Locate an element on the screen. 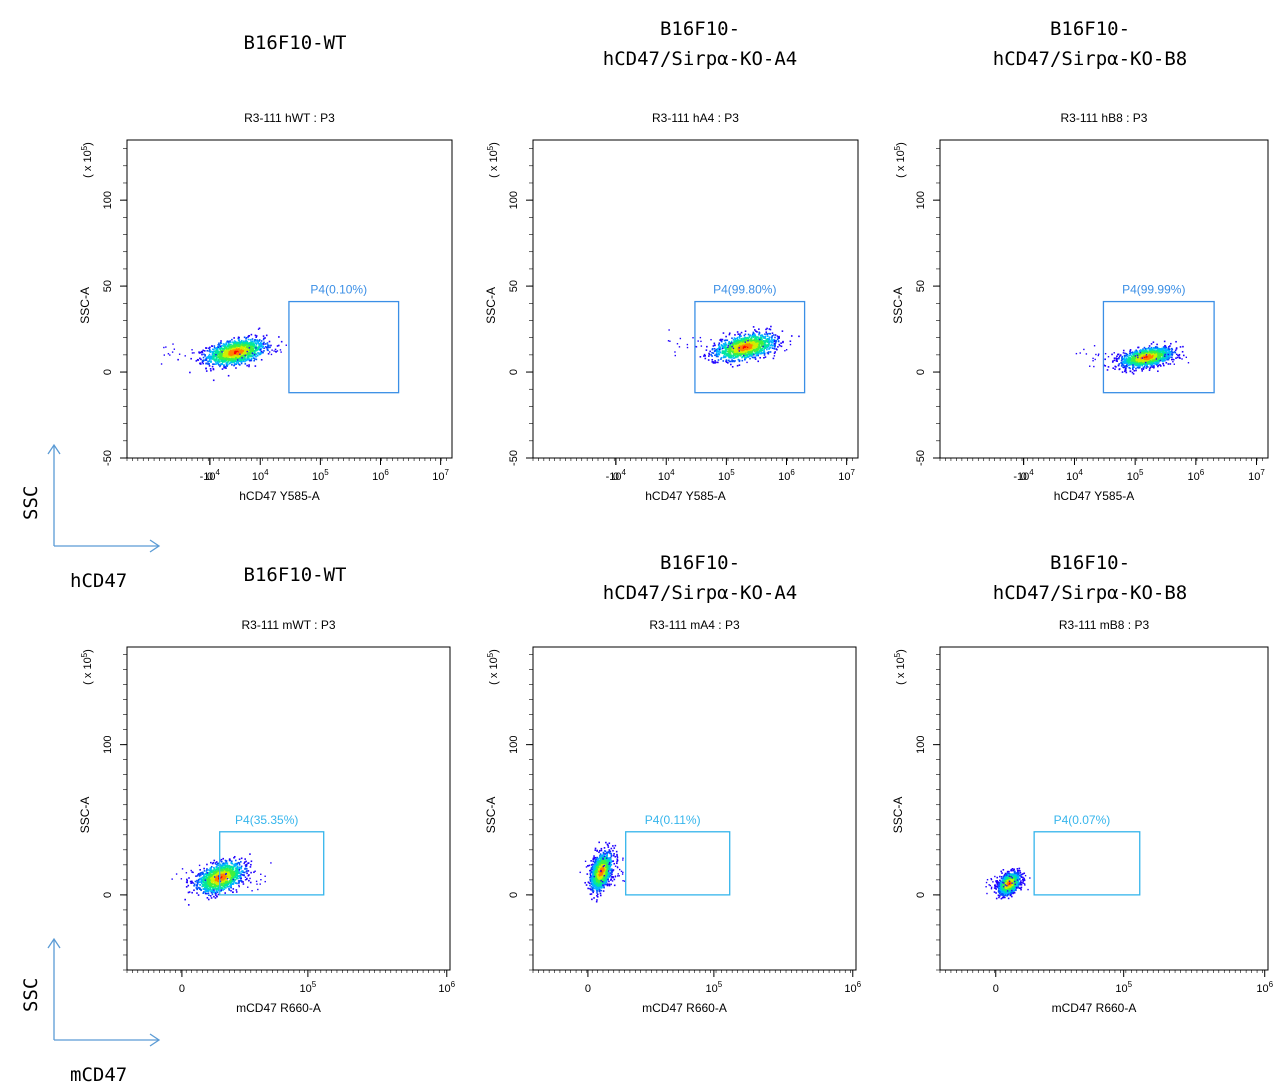 Image resolution: width=1282 pixels, height=1090 pixels. sample-title-top-a4: B16F10- hCD47/Sirpα-KO-A4 is located at coordinates (700, 44).